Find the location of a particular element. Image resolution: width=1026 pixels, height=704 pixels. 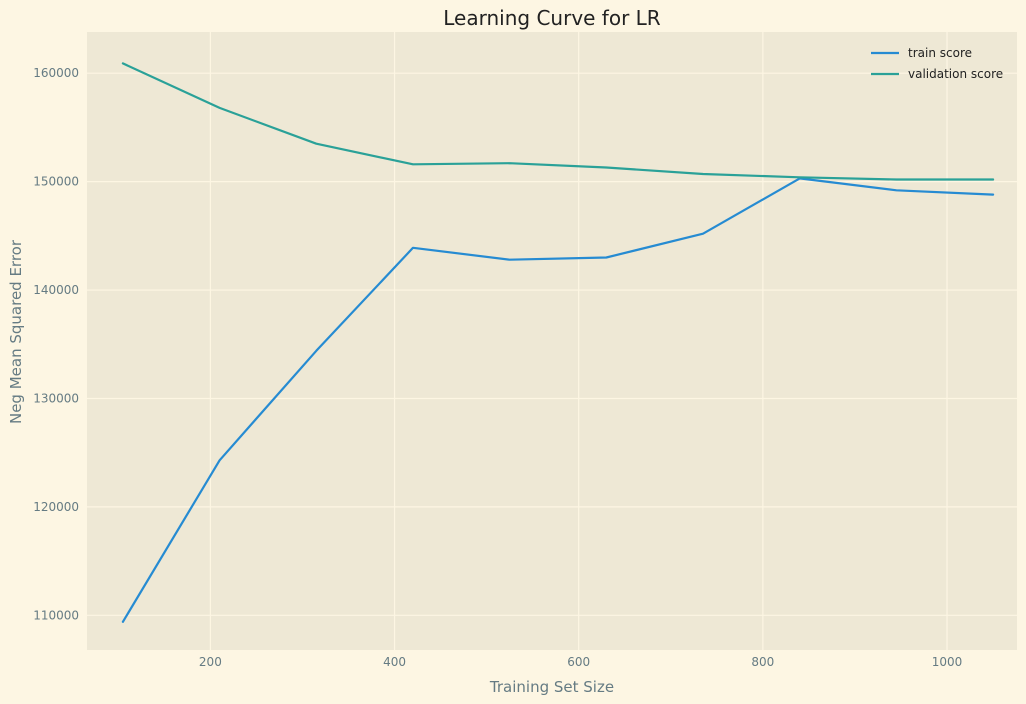

y-tick-label: 160000 is located at coordinates (56, 73).